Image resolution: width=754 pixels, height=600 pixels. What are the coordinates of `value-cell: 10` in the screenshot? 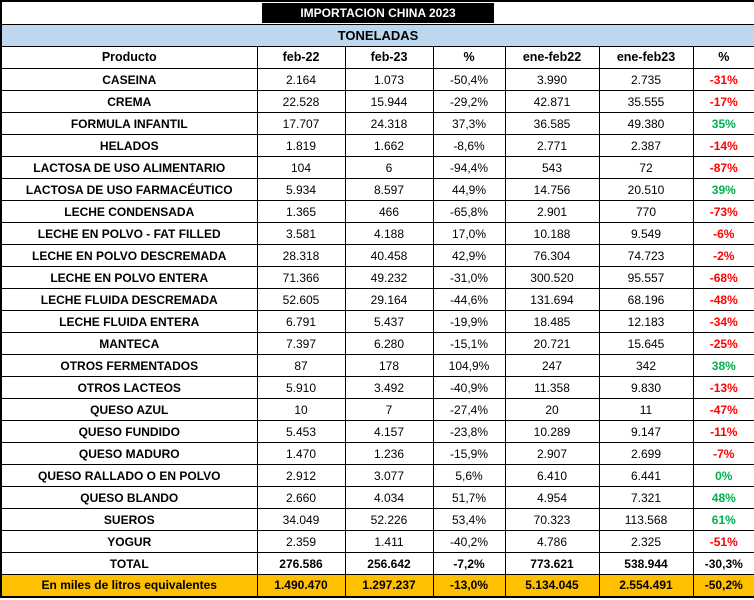 It's located at (301, 409).